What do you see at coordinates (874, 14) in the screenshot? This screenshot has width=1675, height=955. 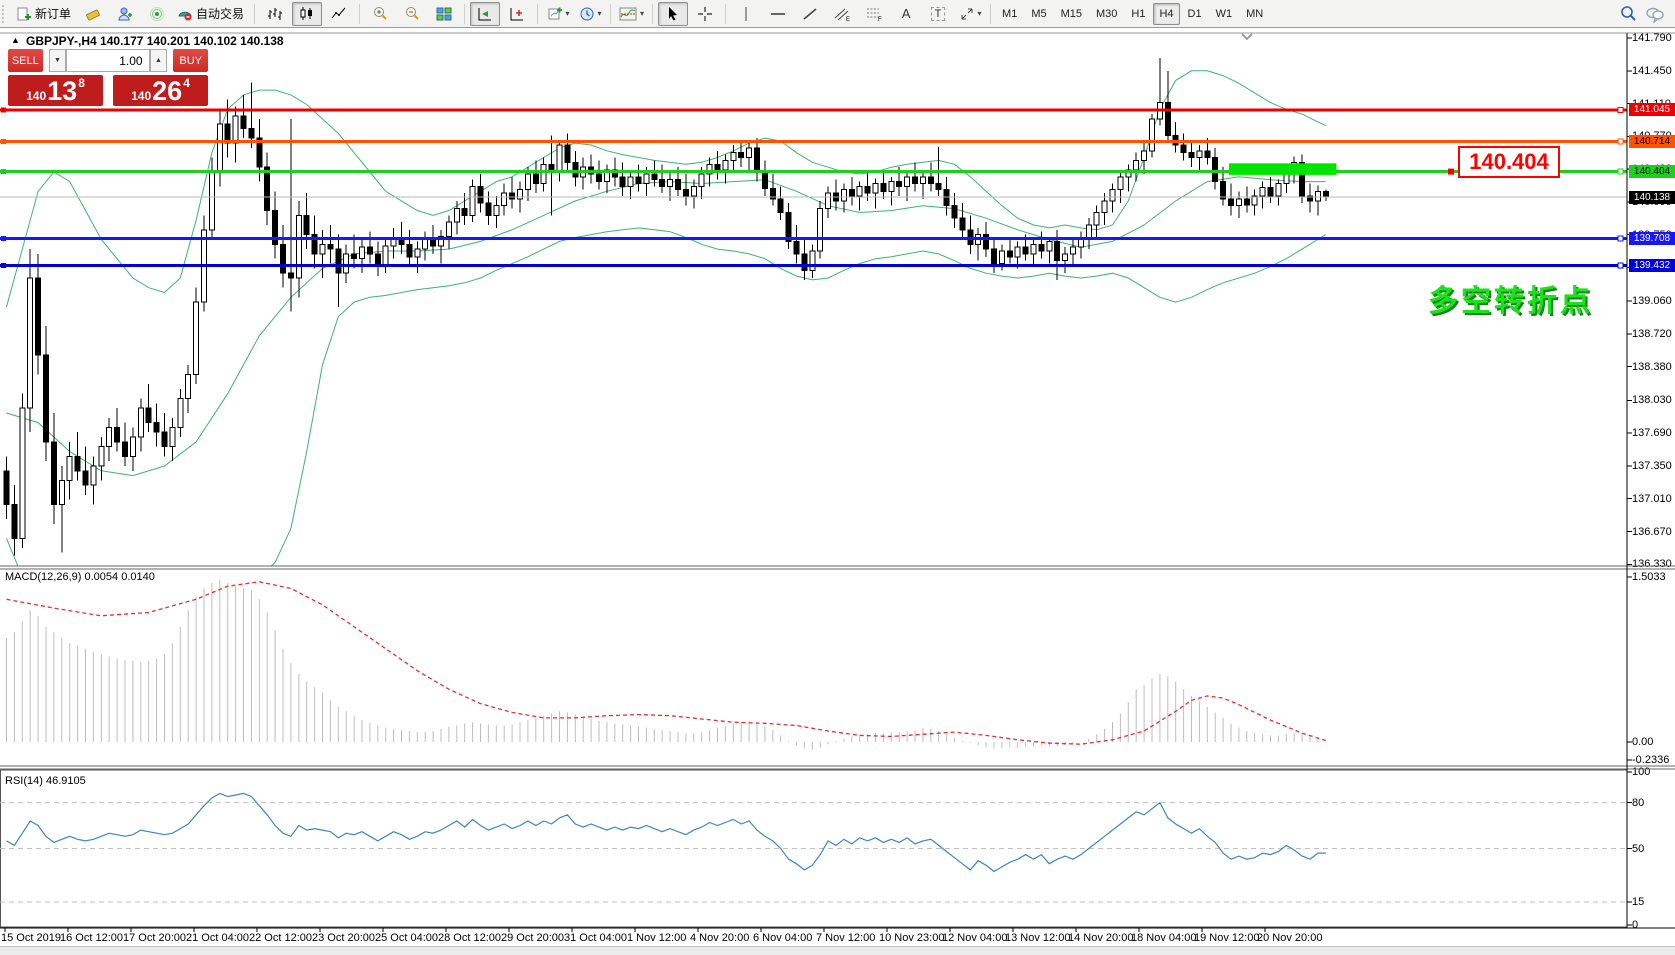 I see `fibonacci-tool-button: F` at bounding box center [874, 14].